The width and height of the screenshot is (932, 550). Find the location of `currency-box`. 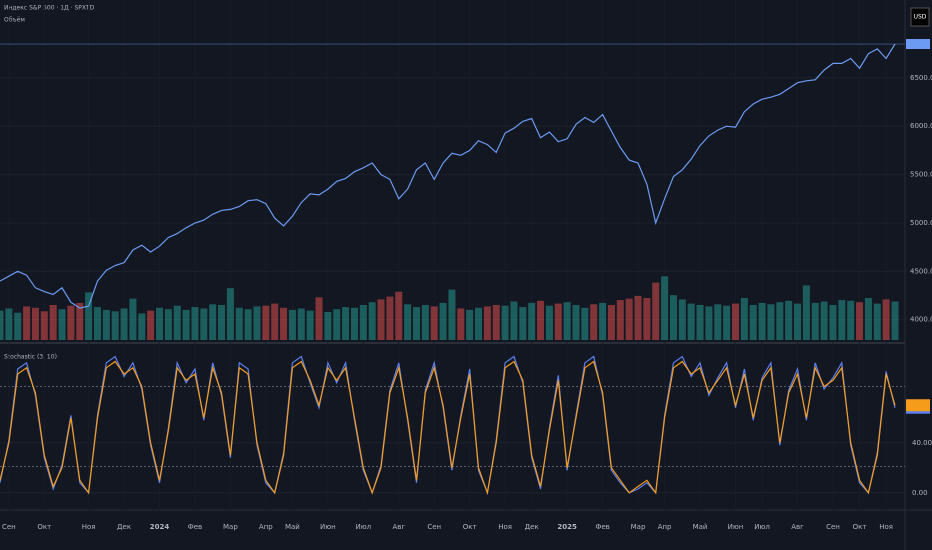

currency-box is located at coordinates (920, 17).